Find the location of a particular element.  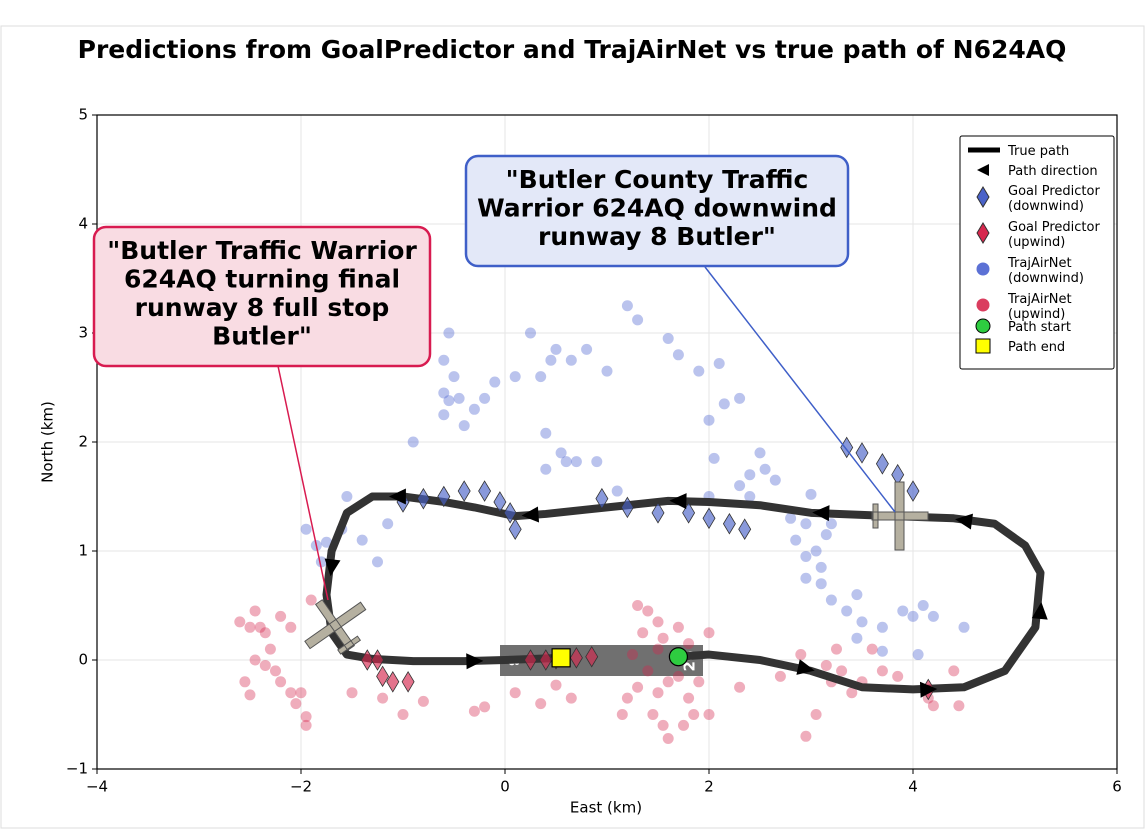

legend-label: Path direction is located at coordinates (1053, 171).